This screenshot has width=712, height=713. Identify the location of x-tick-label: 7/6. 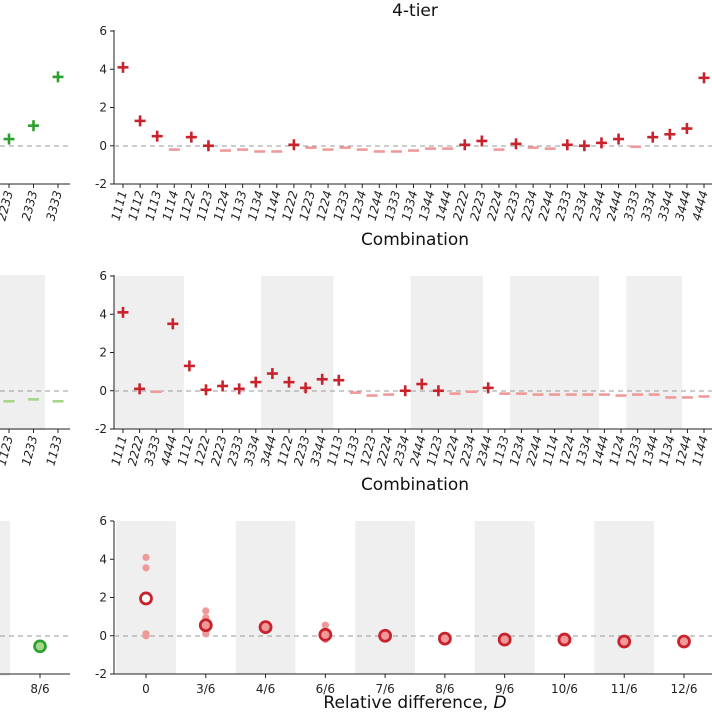
(384, 689).